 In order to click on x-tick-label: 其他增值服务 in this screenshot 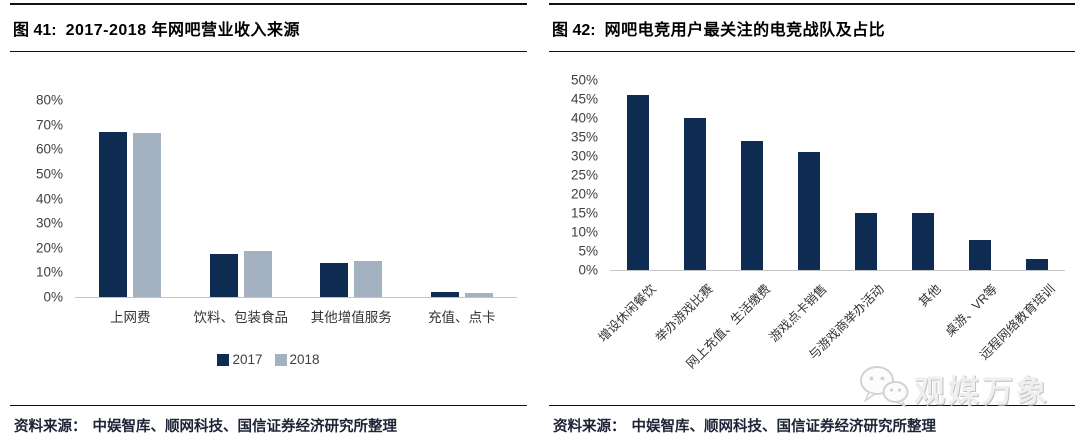, I will do `click(351, 317)`.